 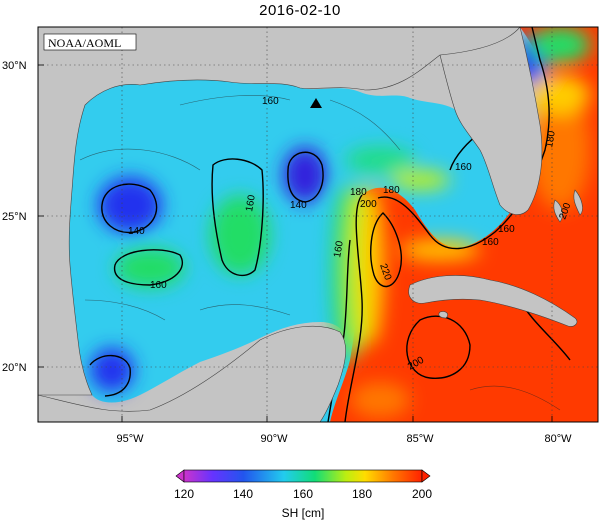 I want to click on colorbar-label: SH [cm], so click(x=303, y=513).